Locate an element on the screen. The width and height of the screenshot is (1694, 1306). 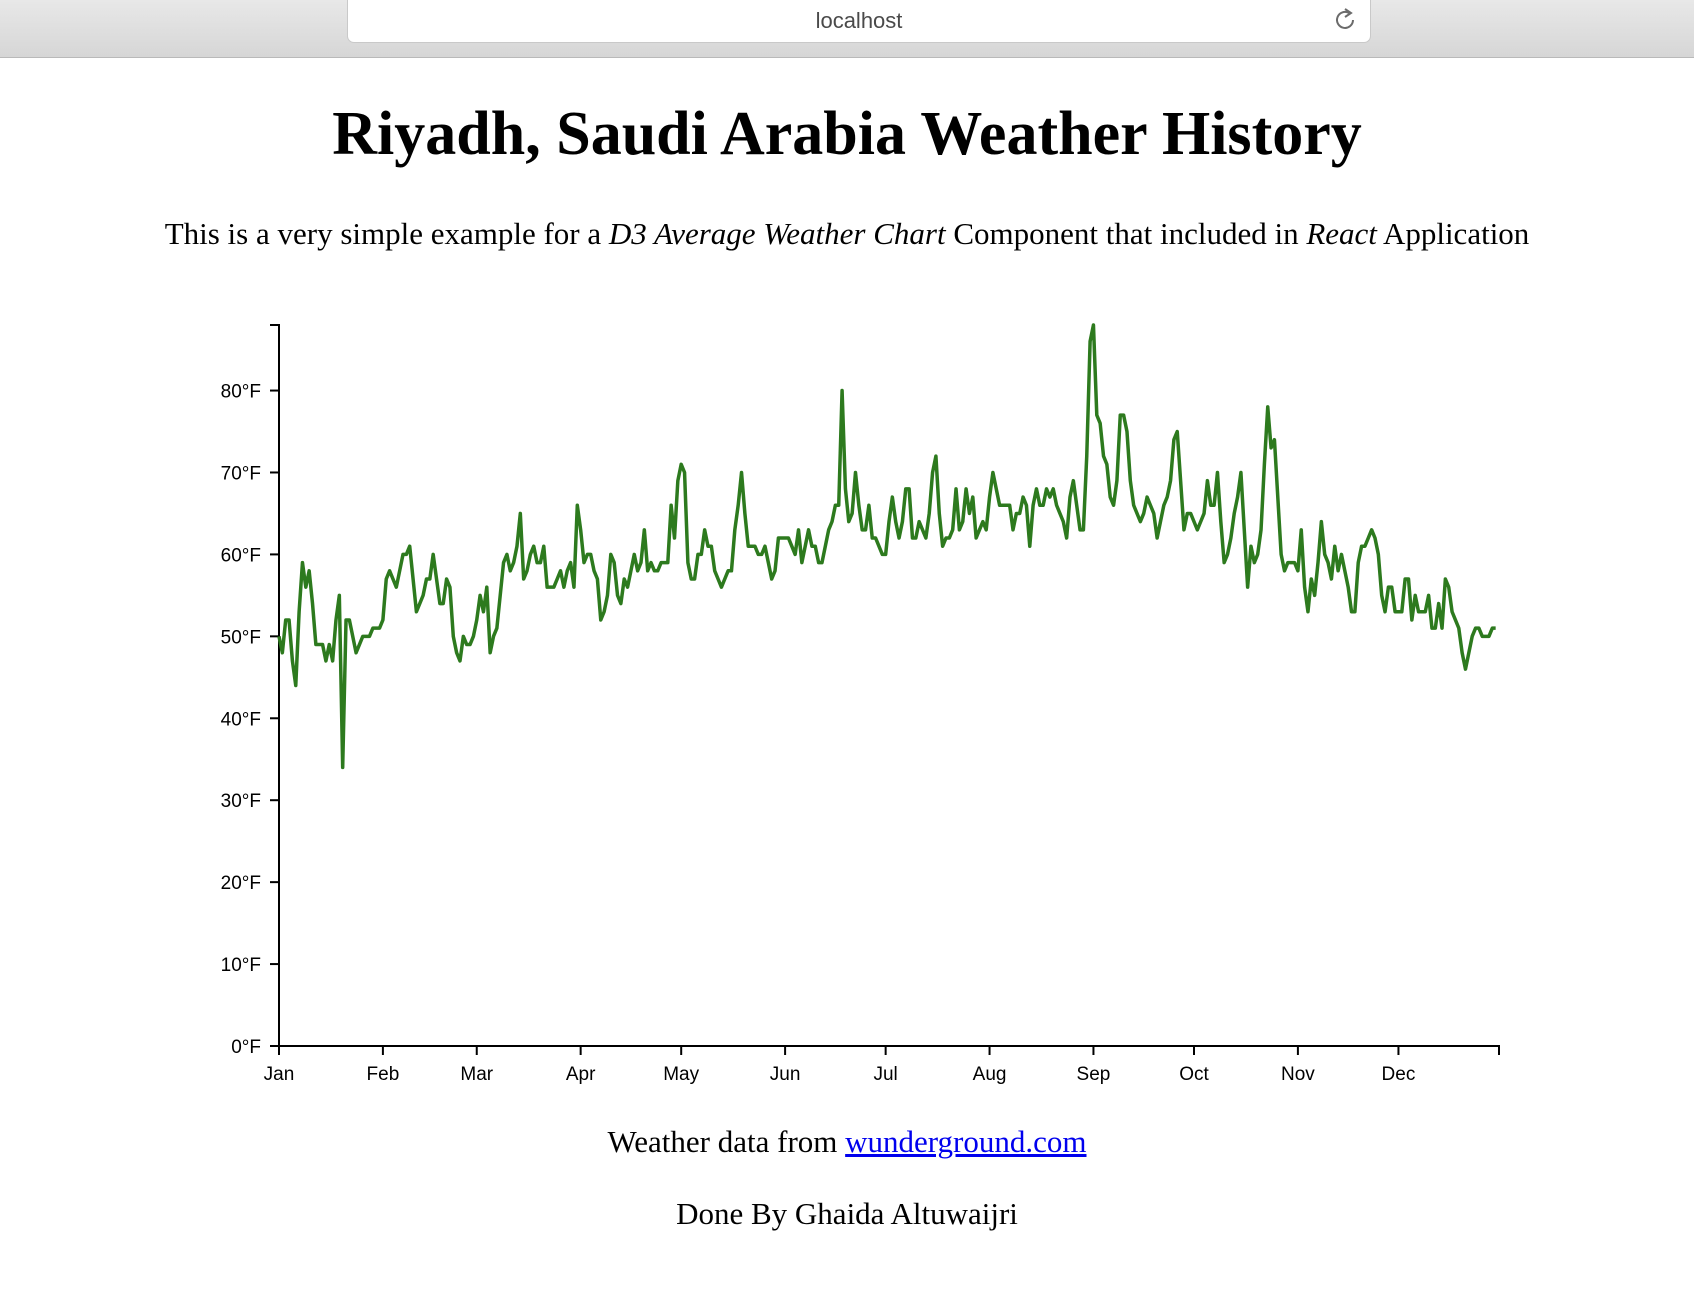
x-tick-label: Feb is located at coordinates (383, 1074).